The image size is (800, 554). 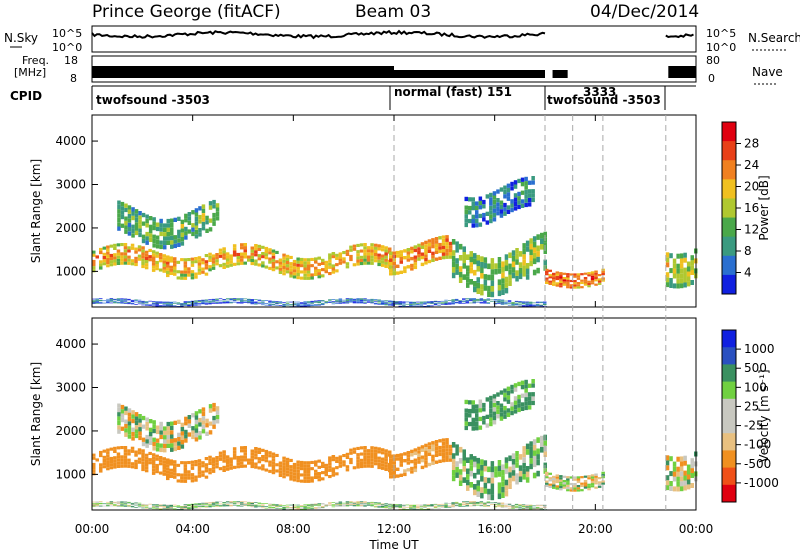 What do you see at coordinates (494, 529) in the screenshot?
I see `x-tick-label: 16:00` at bounding box center [494, 529].